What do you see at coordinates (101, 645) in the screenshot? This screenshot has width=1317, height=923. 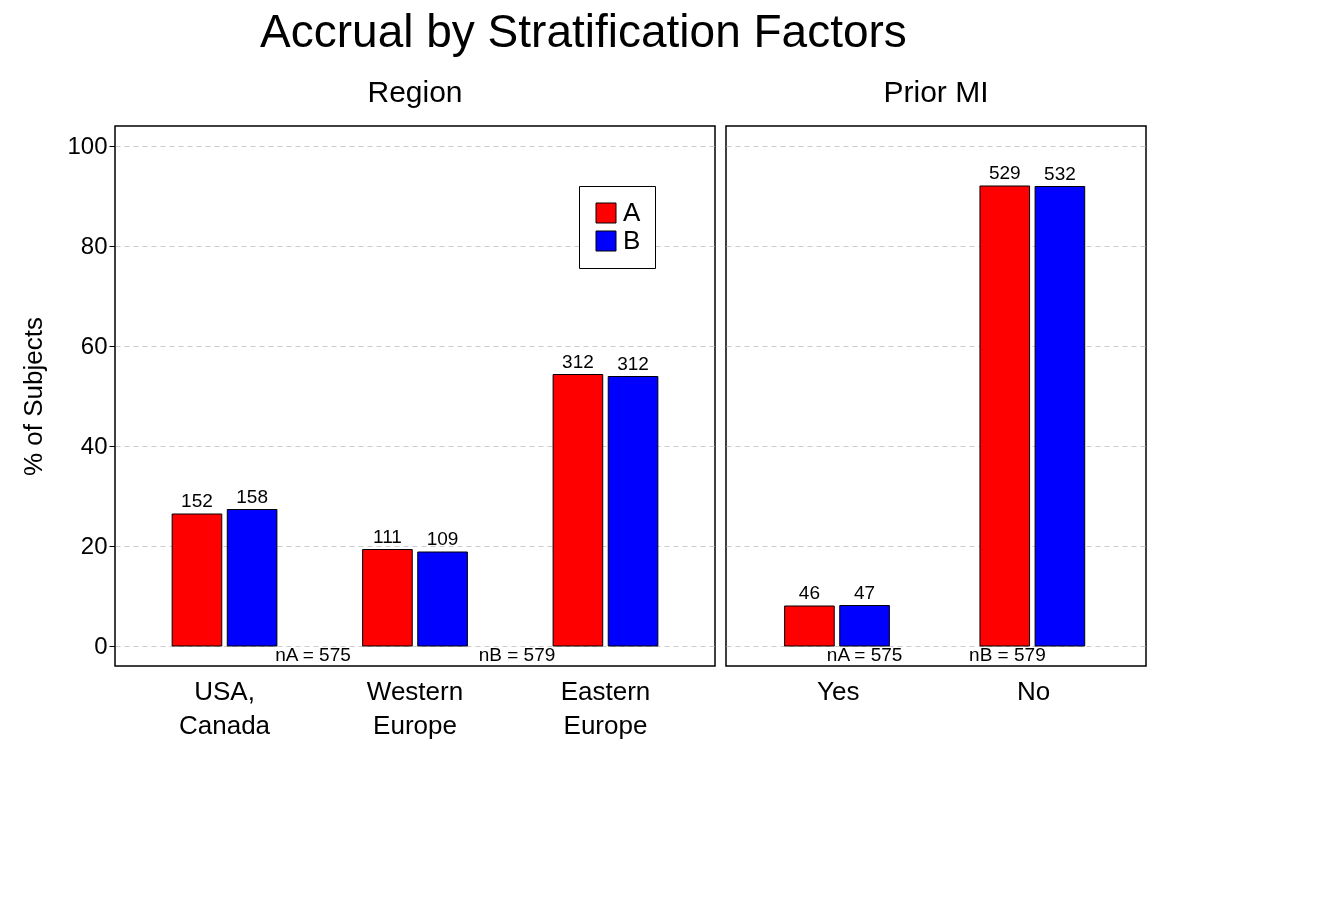 I see `y-tick-label: 0` at bounding box center [101, 645].